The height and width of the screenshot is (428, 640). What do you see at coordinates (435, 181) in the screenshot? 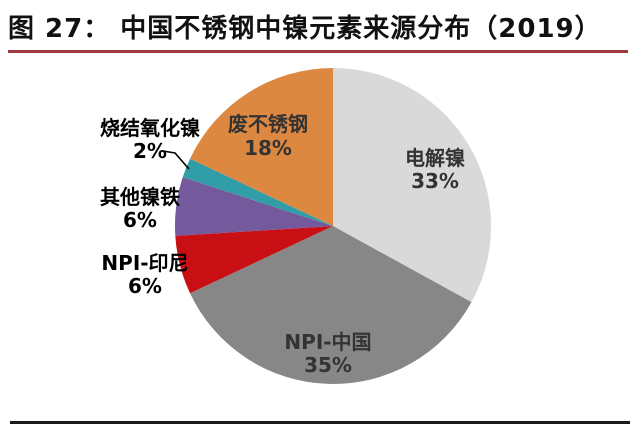
I see `pie-slice-pct-0: 33%` at bounding box center [435, 181].